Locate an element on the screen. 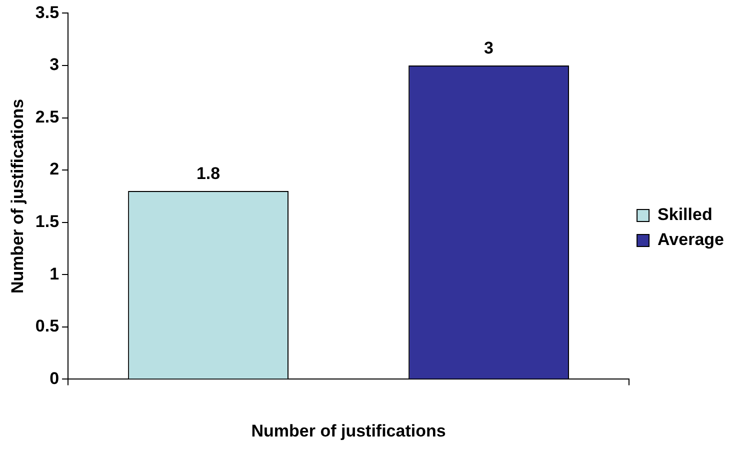 The width and height of the screenshot is (734, 450). legend-label: Average is located at coordinates (691, 240).